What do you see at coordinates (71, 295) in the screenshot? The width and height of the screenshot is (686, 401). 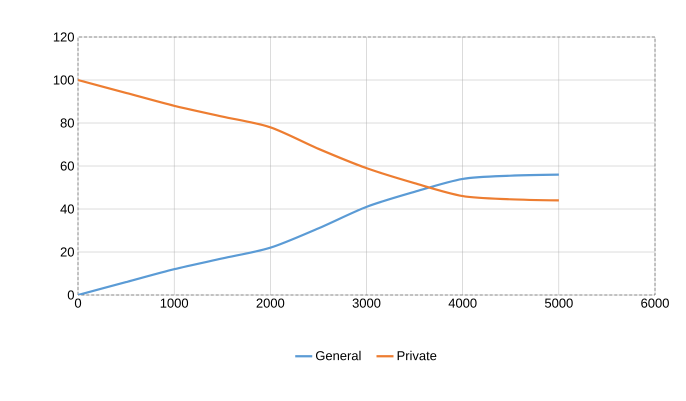 I see `y-tick-label: 0` at bounding box center [71, 295].